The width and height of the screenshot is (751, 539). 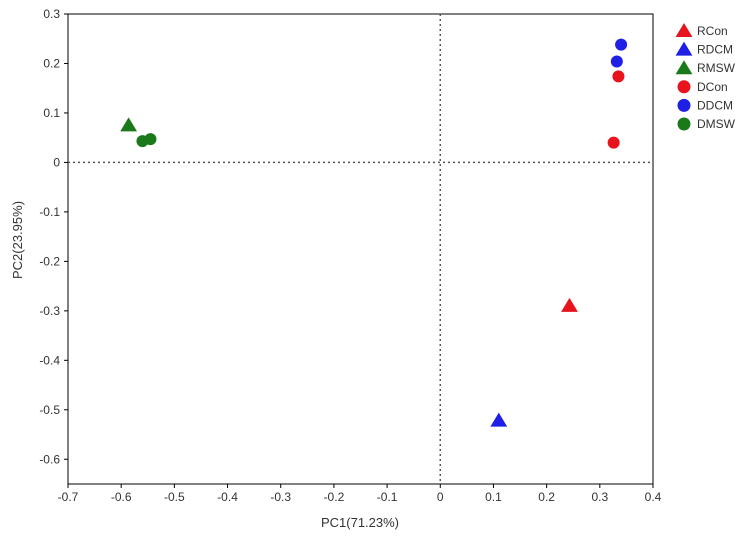 What do you see at coordinates (684, 67) in the screenshot?
I see `legend-marker-rmsw` at bounding box center [684, 67].